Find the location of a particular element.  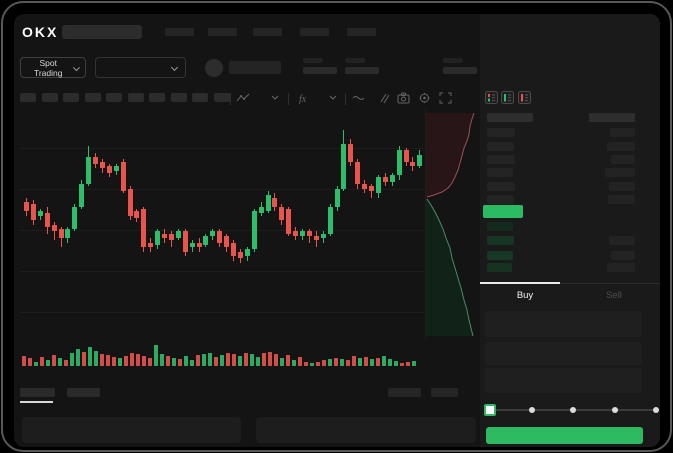

fullscreen-icon is located at coordinates (445, 98).